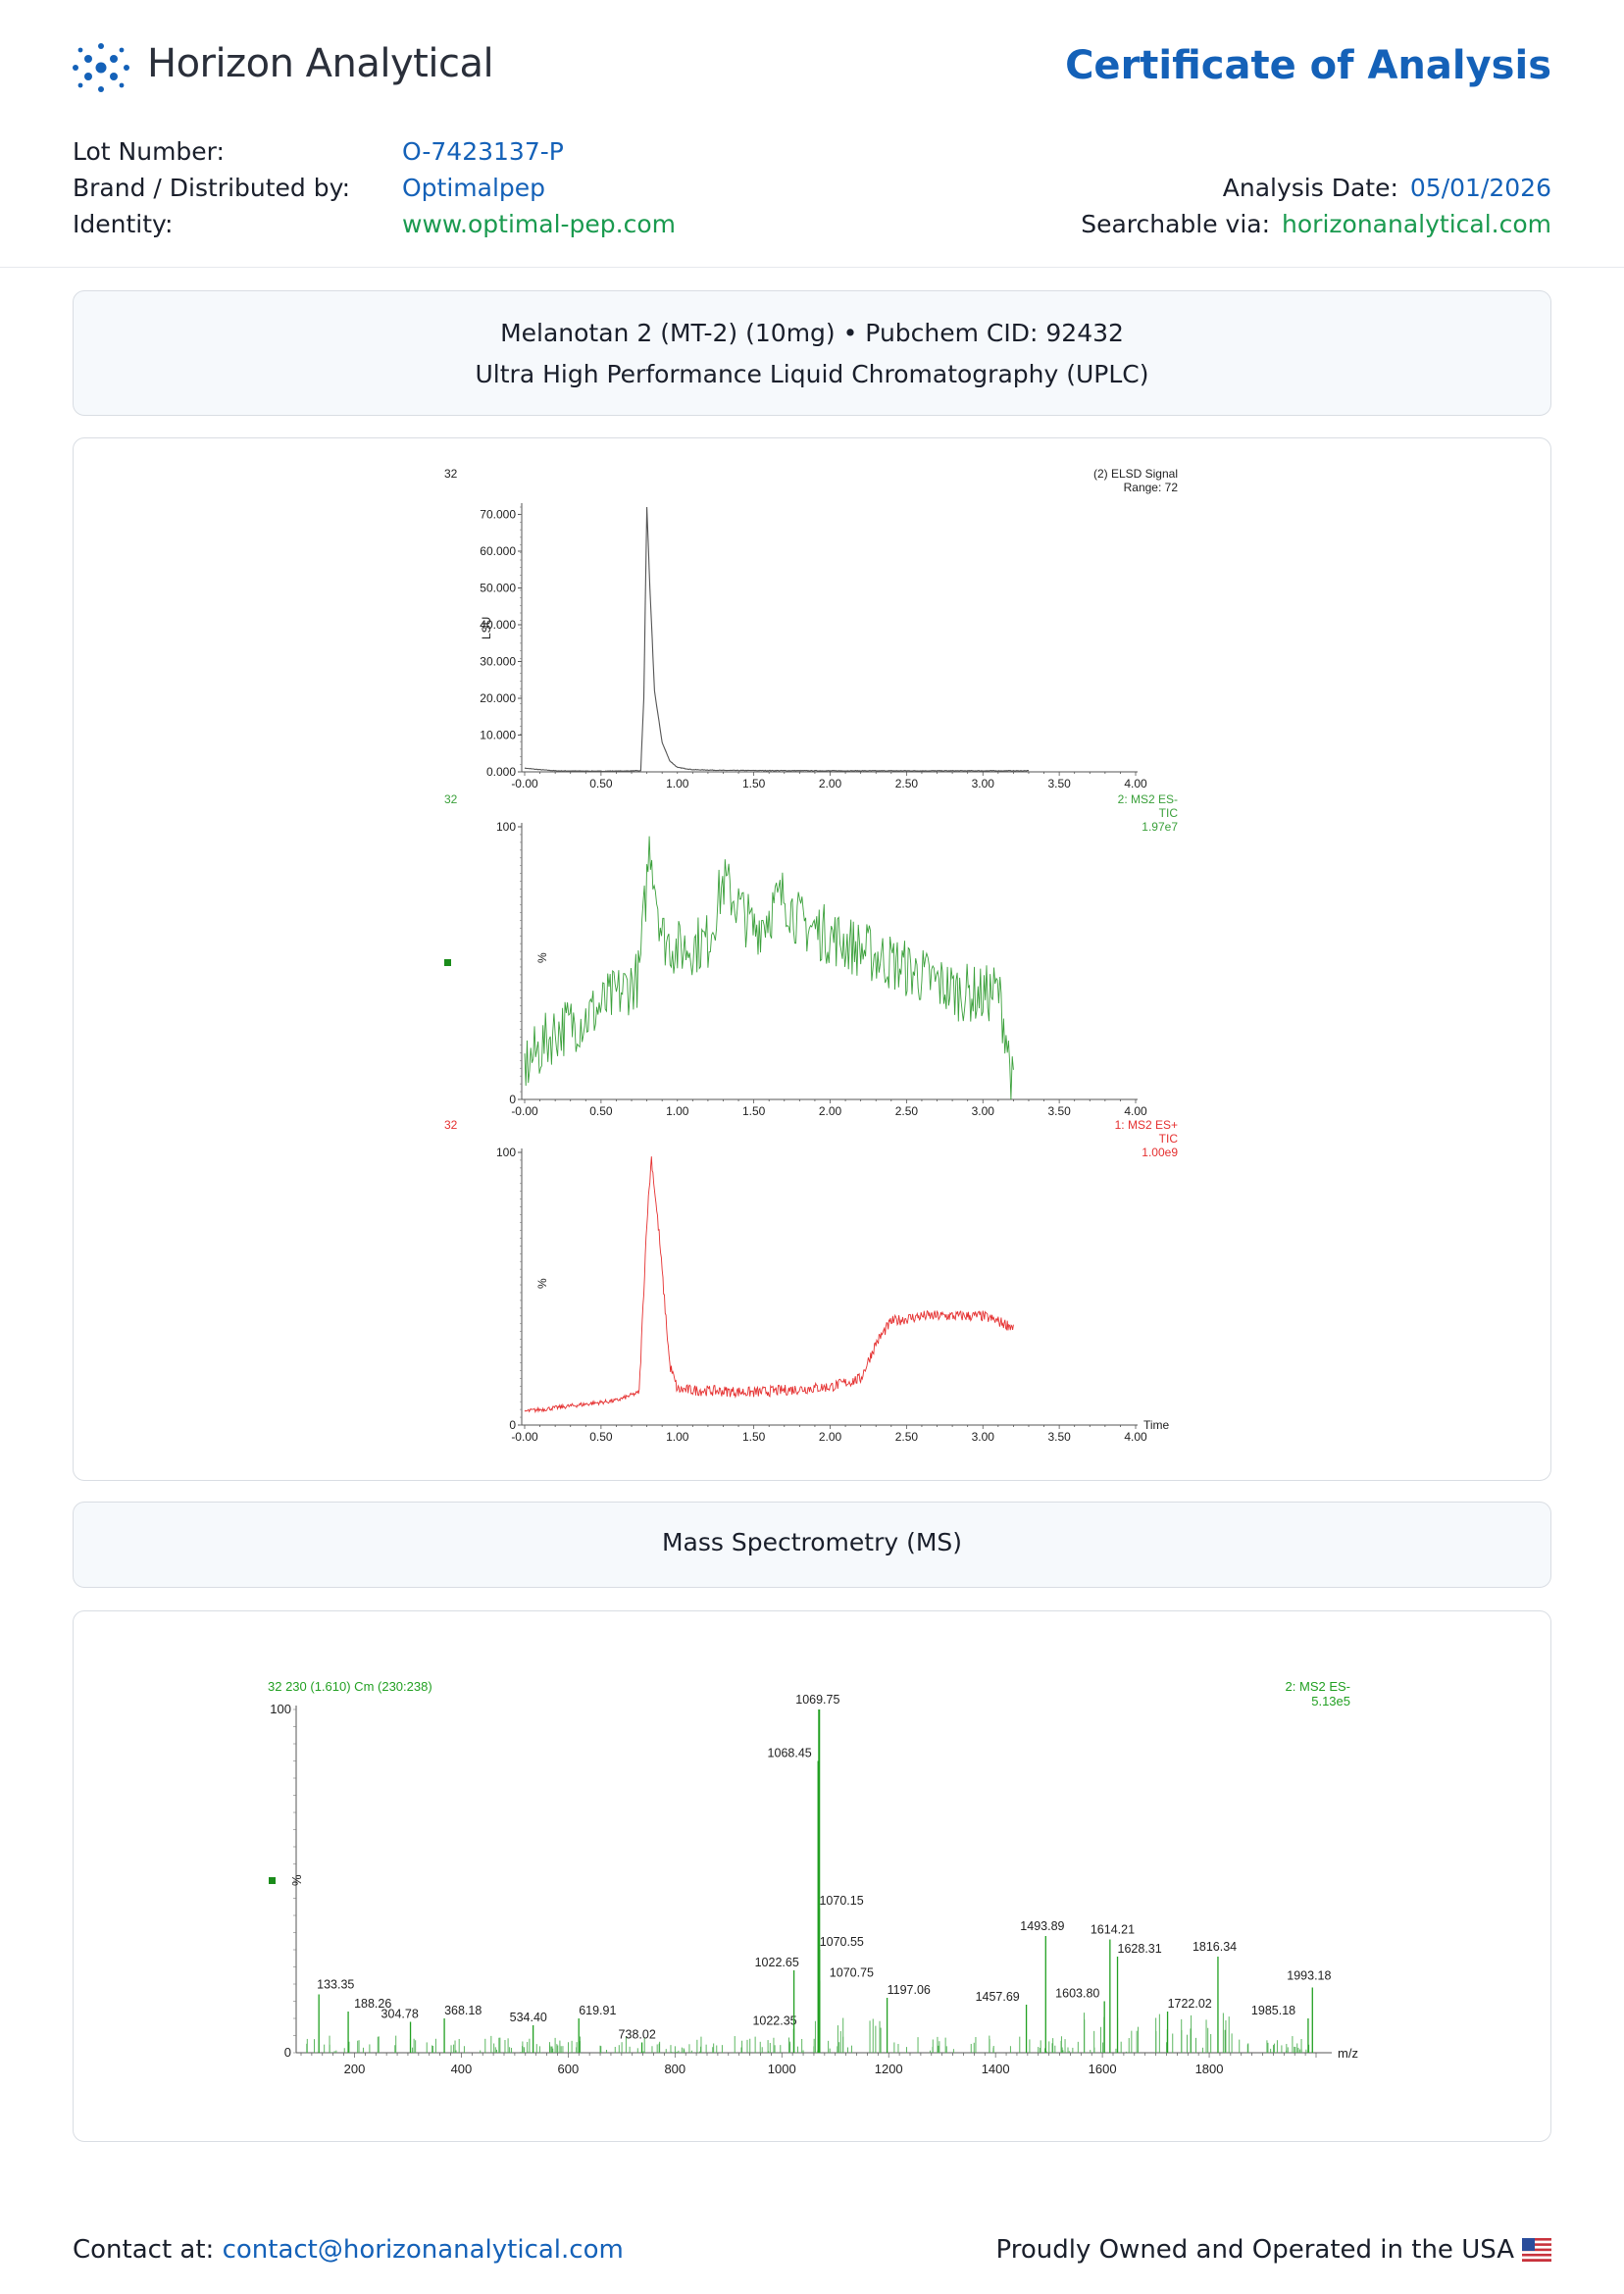  I want to click on corner-label: 32, so click(451, 474).